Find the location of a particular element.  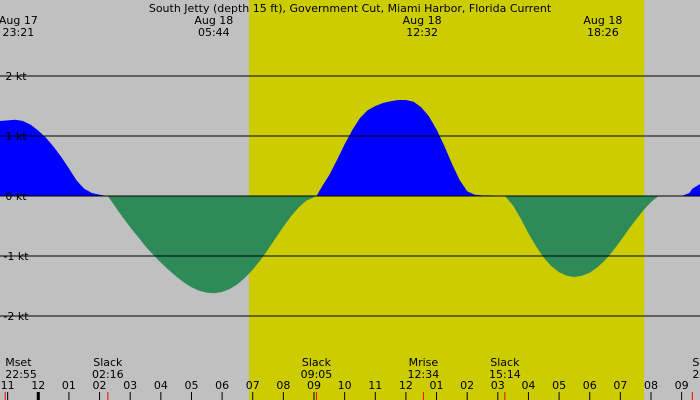

y-tick-label: 2 kt is located at coordinates (16, 76).